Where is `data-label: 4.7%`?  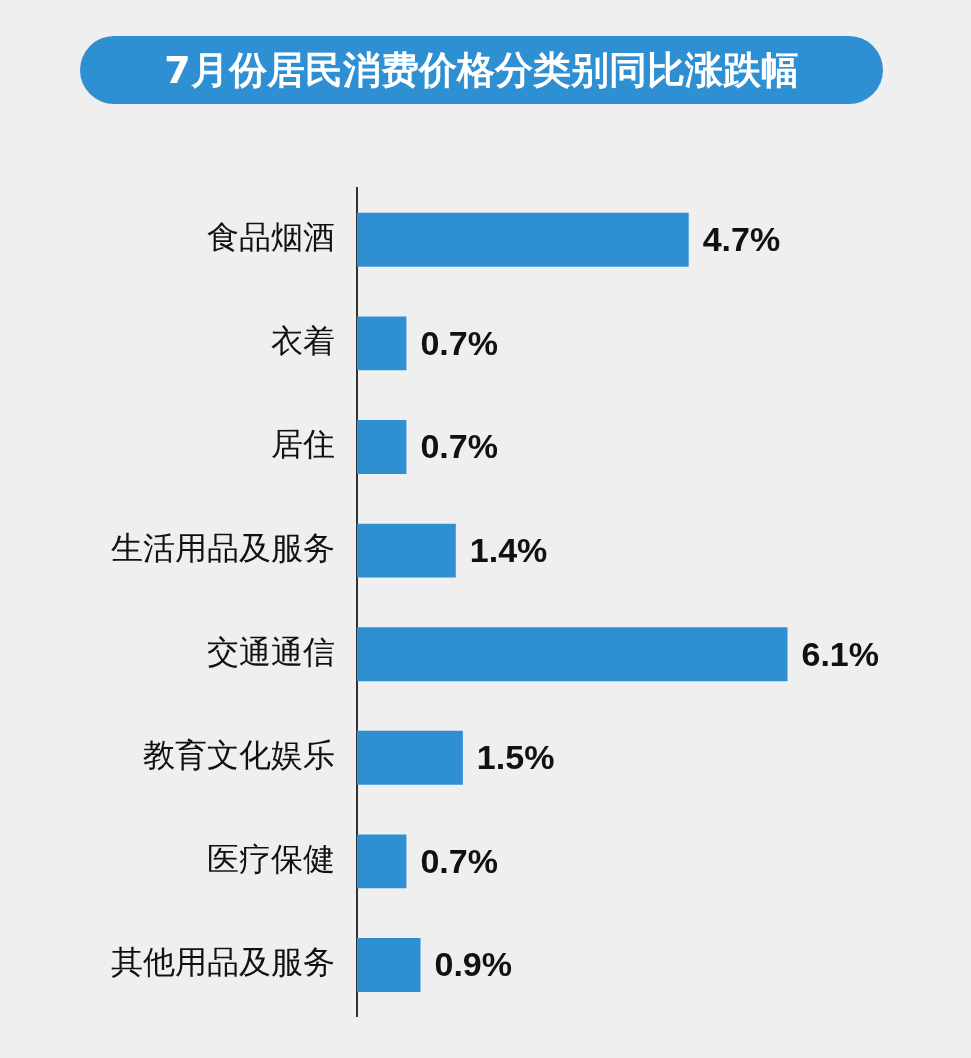
data-label: 4.7% is located at coordinates (741, 239).